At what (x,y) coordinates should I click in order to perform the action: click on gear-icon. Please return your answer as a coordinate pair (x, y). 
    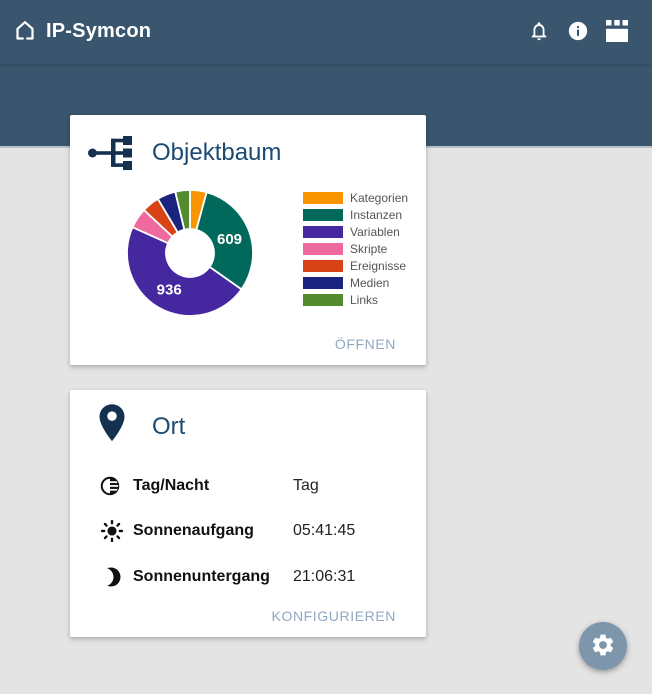
    Looking at the image, I should click on (603, 646).